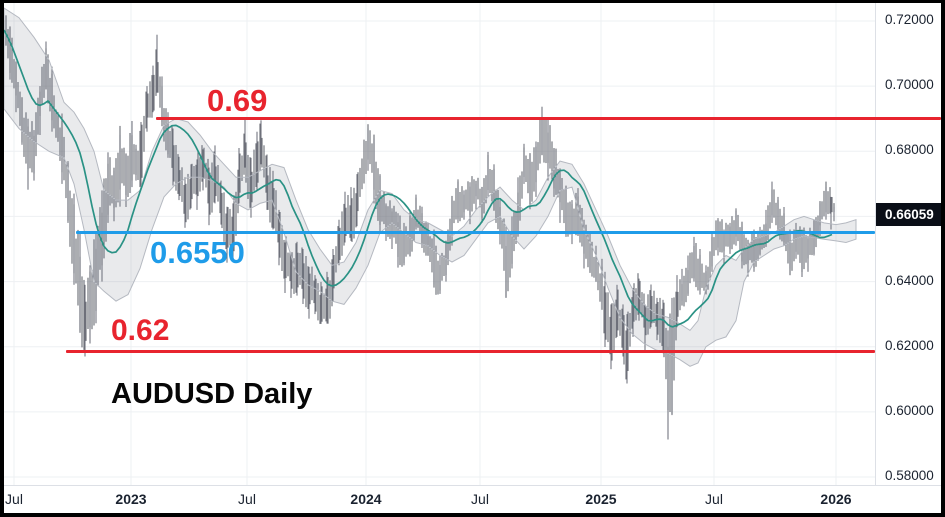  What do you see at coordinates (140, 330) in the screenshot?
I see `support-label: 0.62` at bounding box center [140, 330].